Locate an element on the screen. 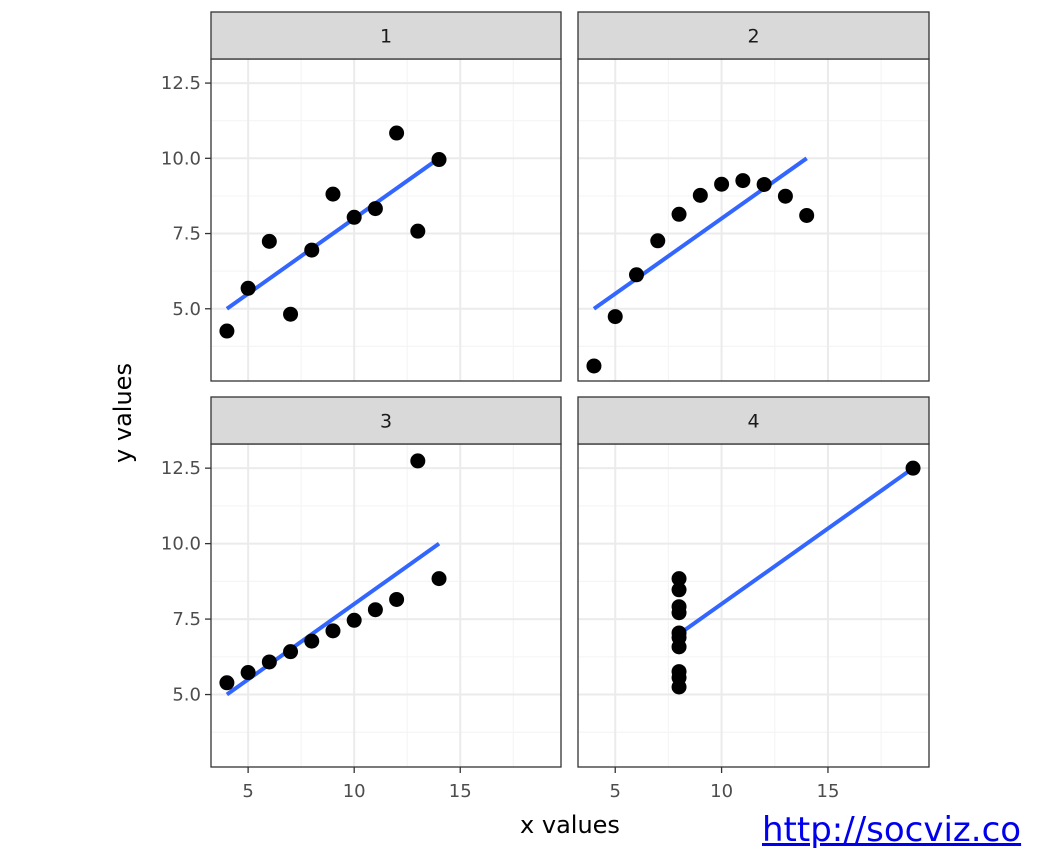 The image size is (1046, 864). x-axis-title: x values is located at coordinates (570, 825).